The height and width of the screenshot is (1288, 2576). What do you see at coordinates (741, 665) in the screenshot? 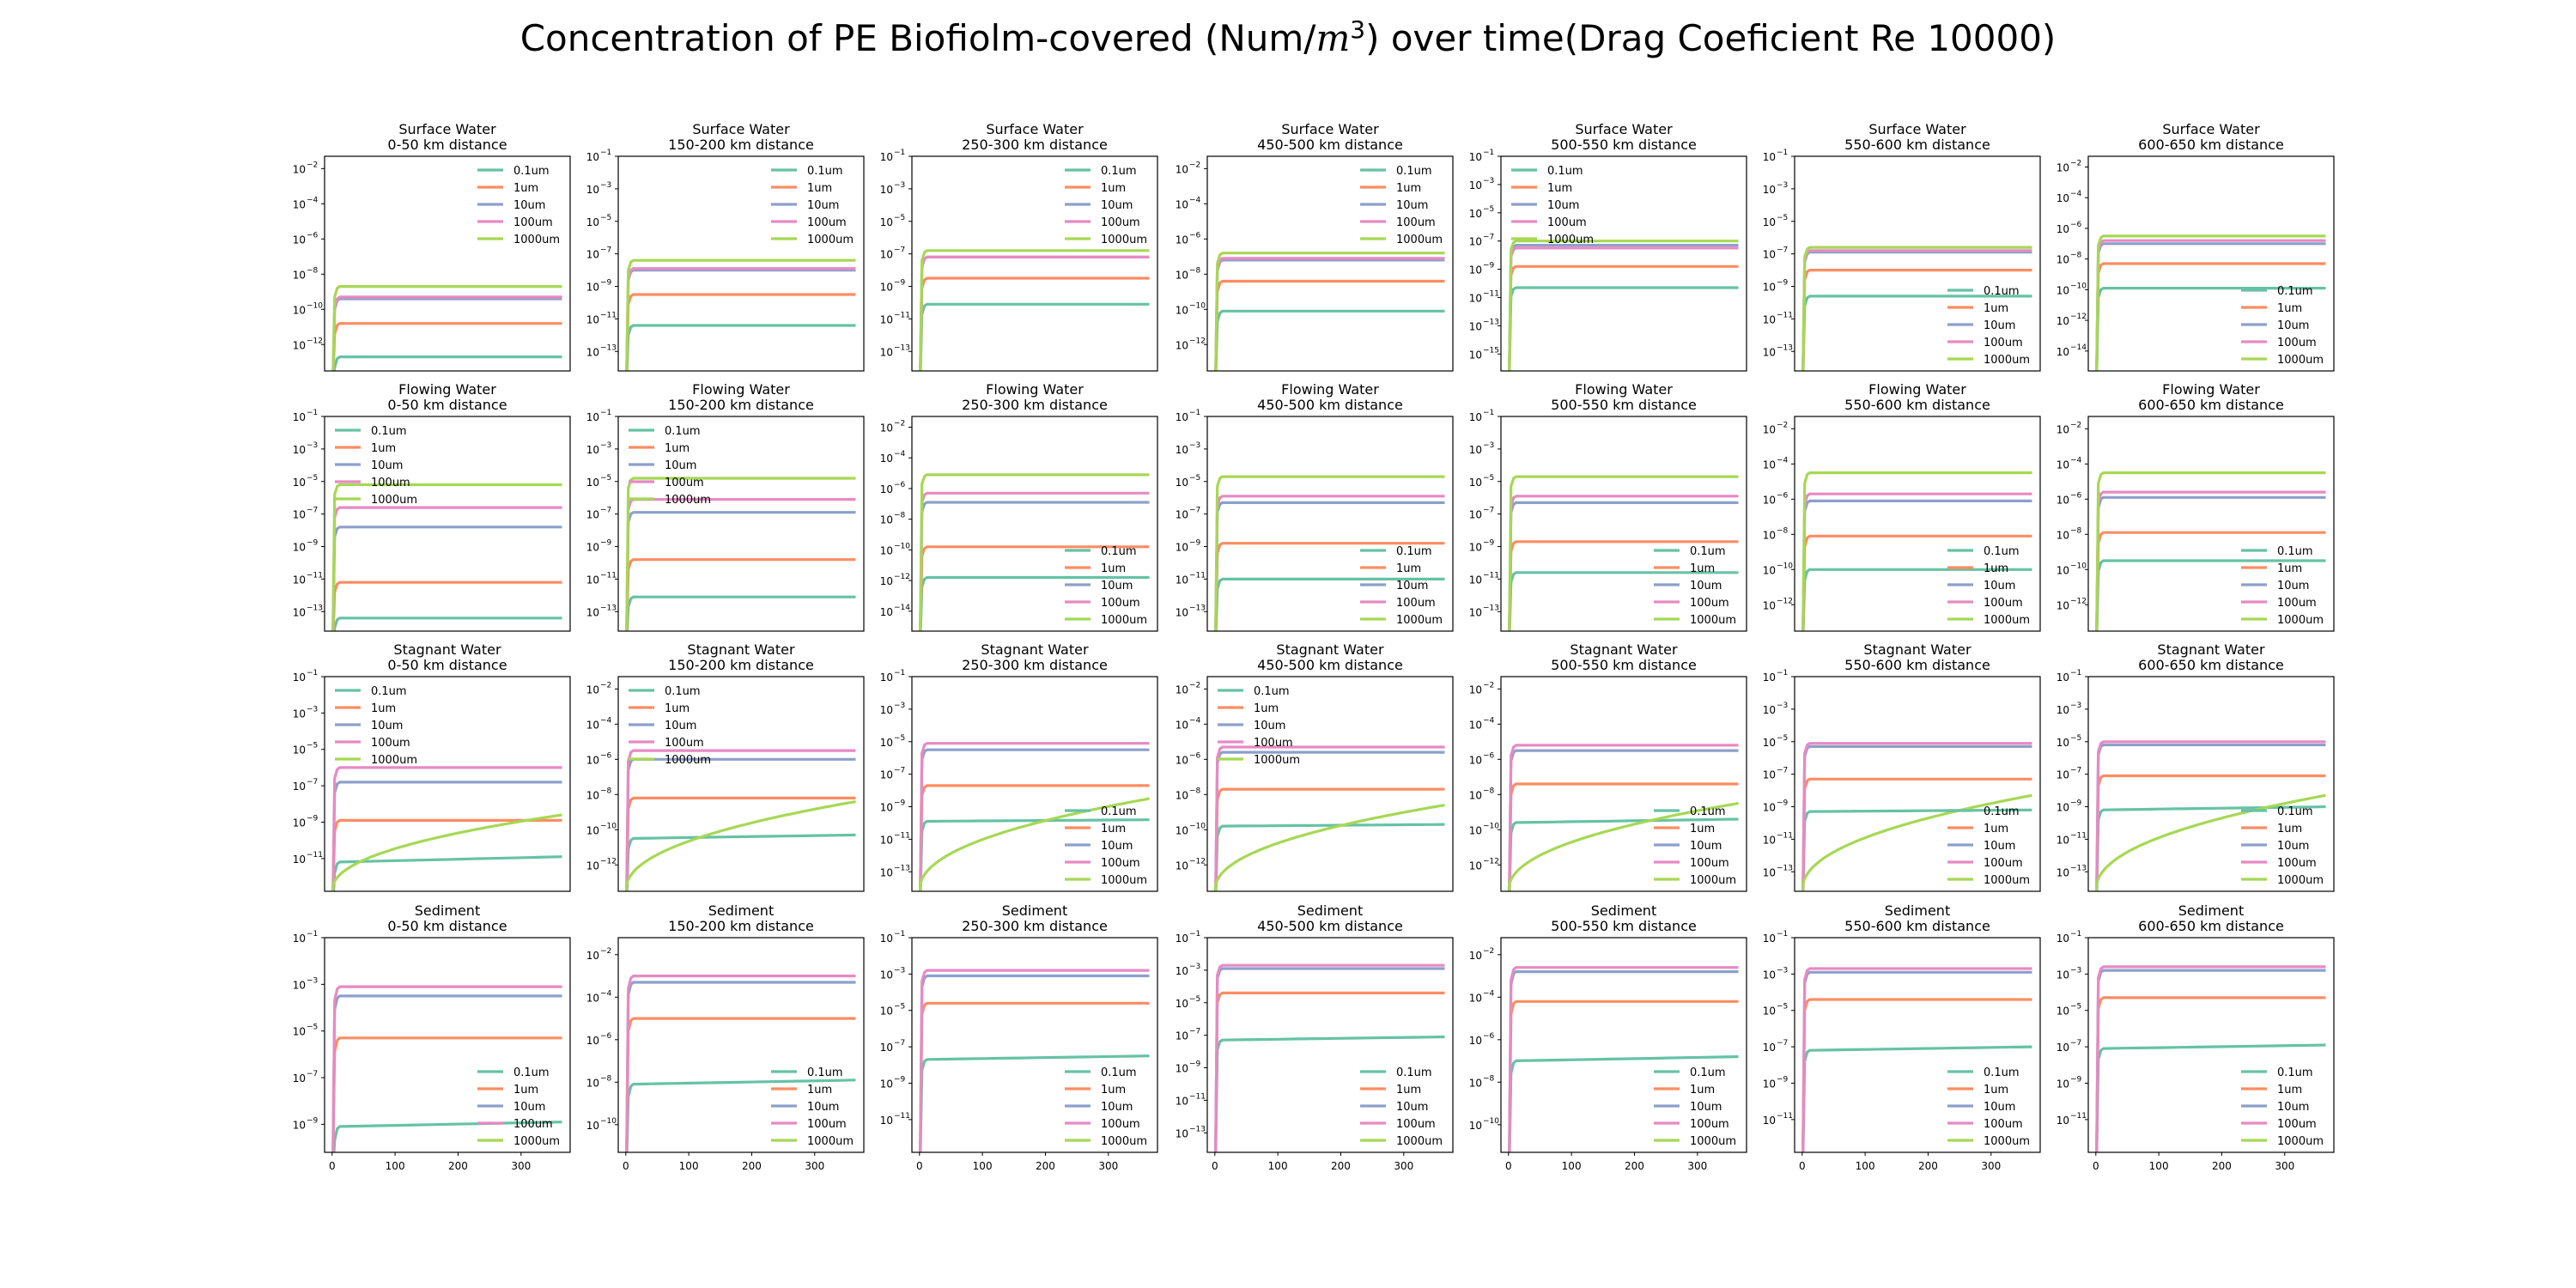
I see `subplot-subtitle: 150-200 km distance` at bounding box center [741, 665].